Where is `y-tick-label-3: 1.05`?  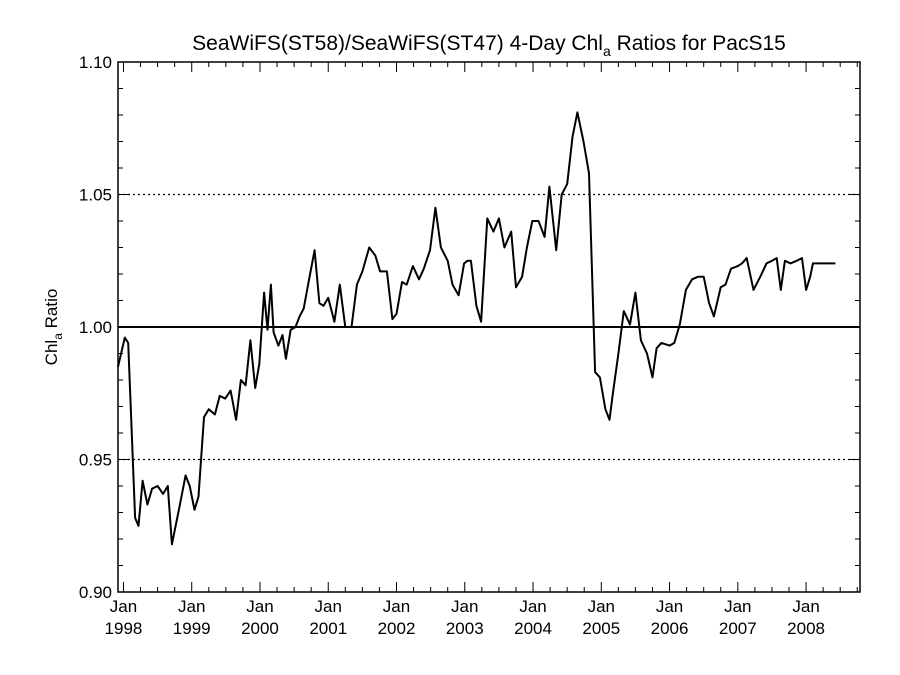
y-tick-label-3: 1.05 is located at coordinates (95, 195).